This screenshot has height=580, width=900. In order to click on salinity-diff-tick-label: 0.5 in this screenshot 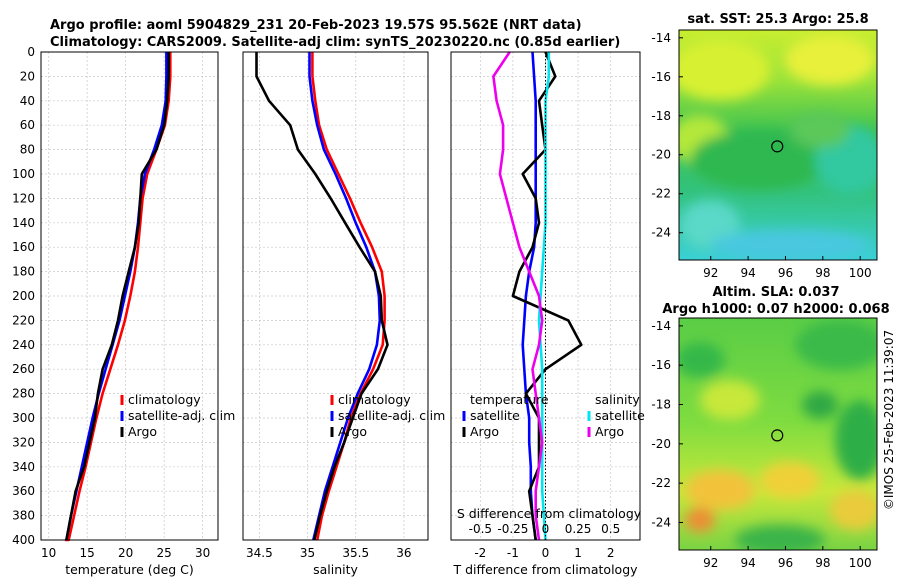, I will do `click(610, 529)`.